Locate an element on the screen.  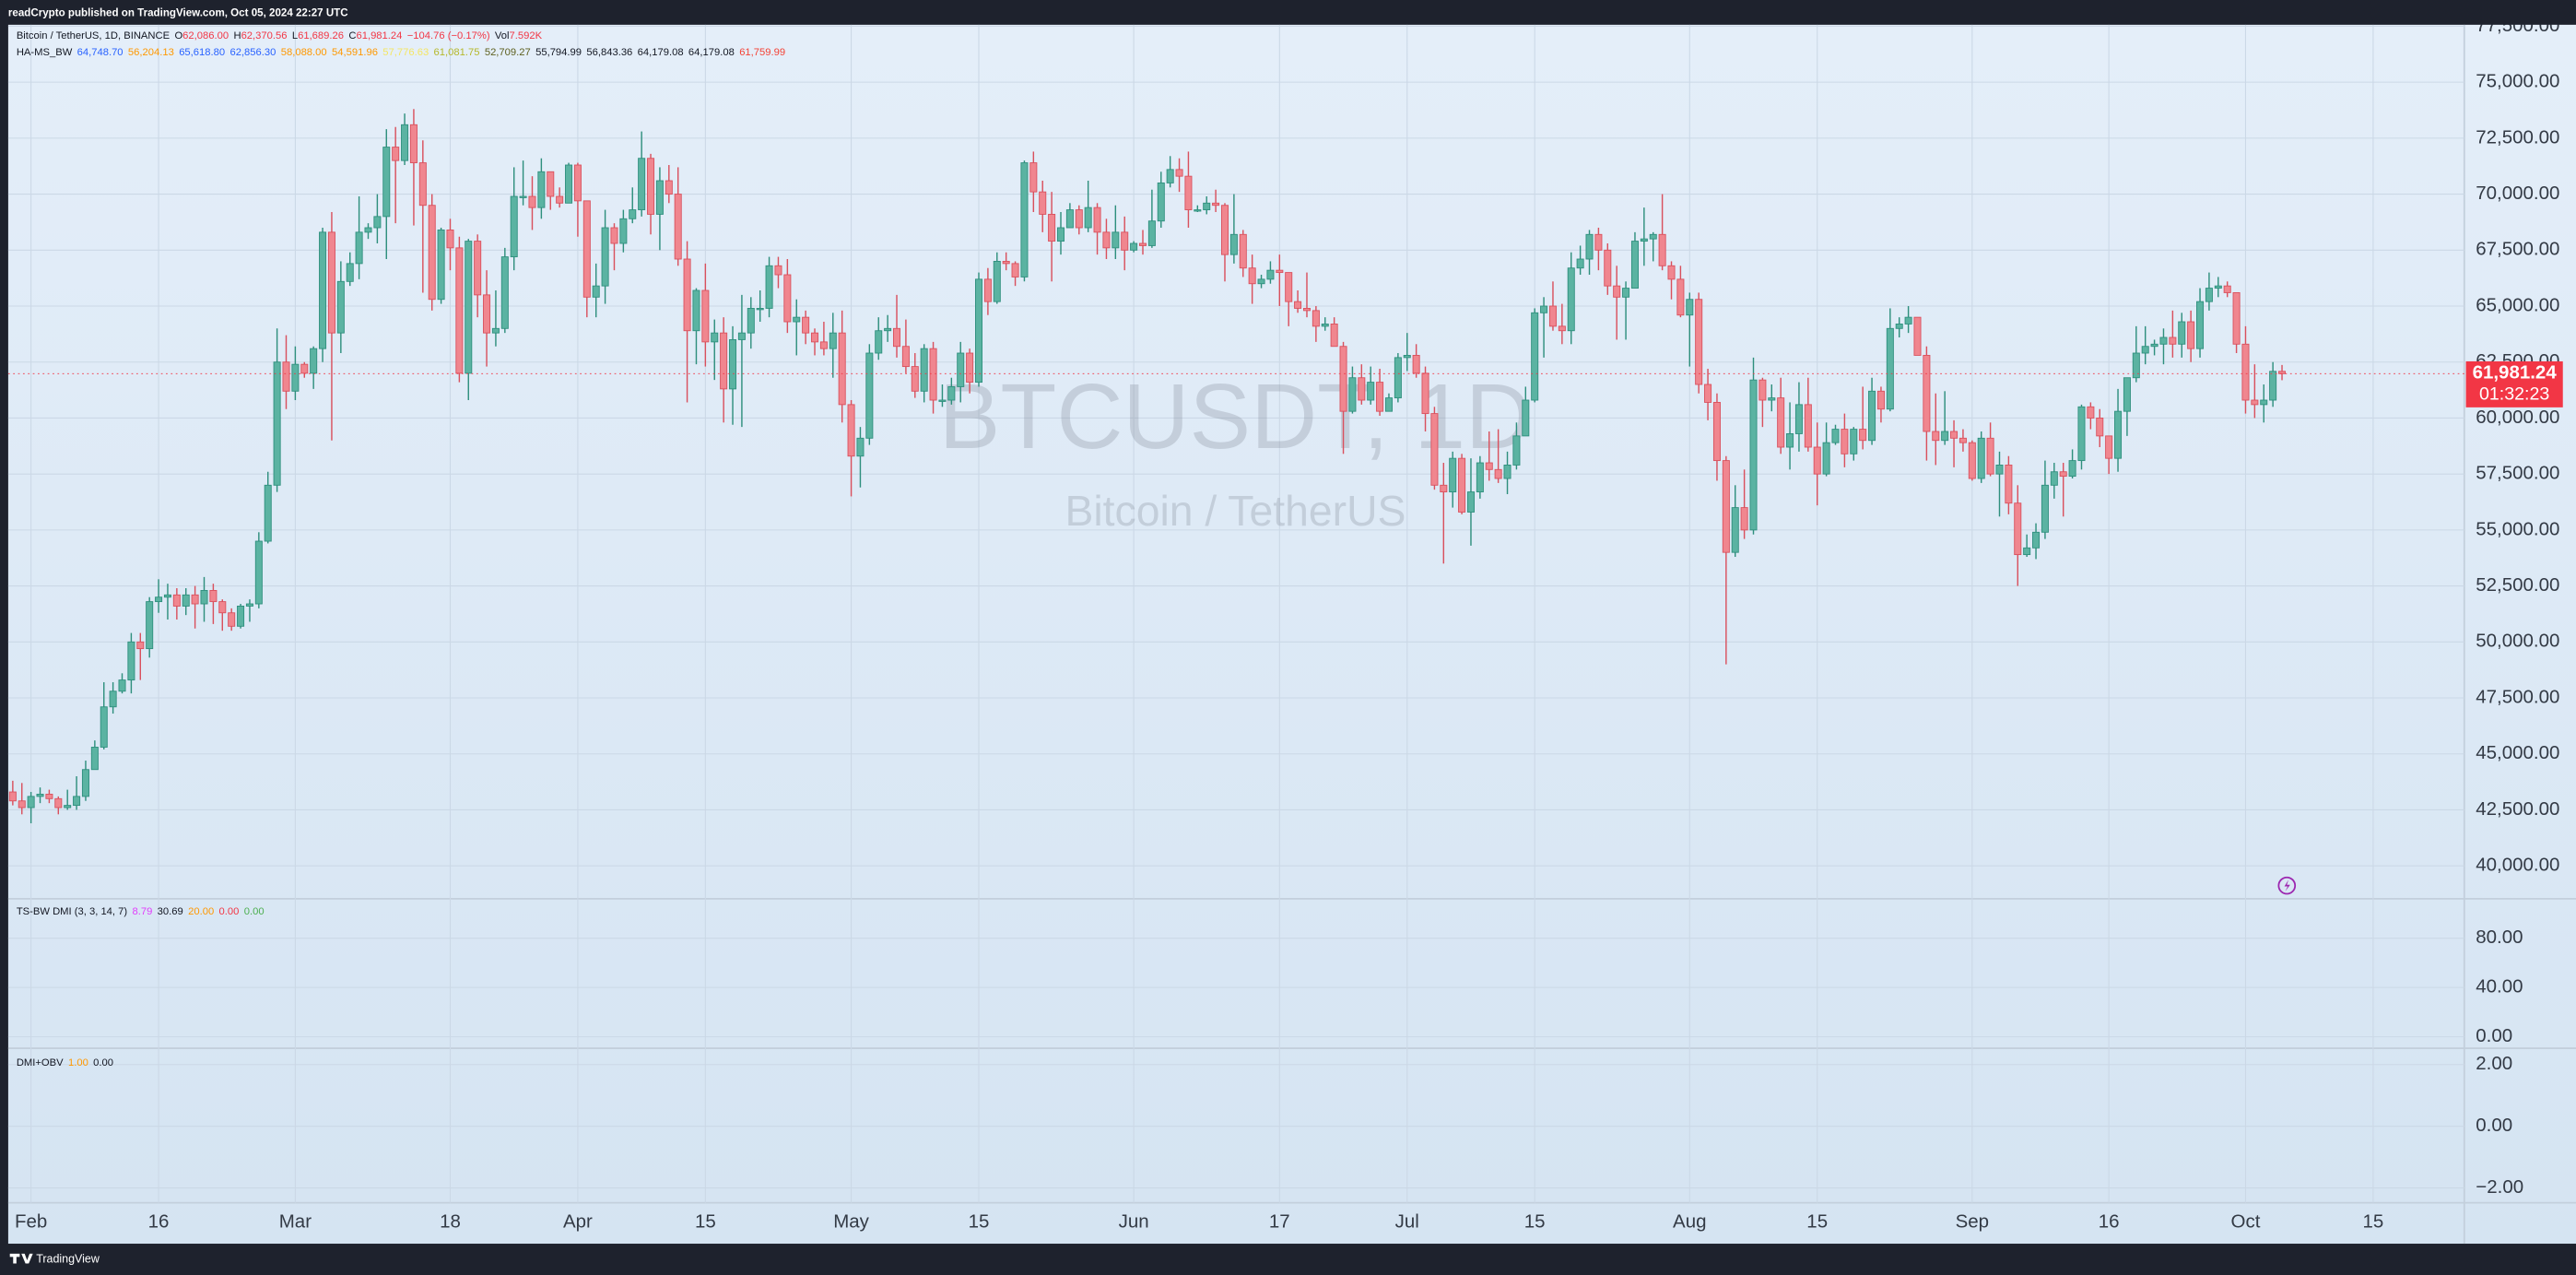
legend-item: Bitcoin / TetherUS, 1D, BINANCE is located at coordinates (93, 35).